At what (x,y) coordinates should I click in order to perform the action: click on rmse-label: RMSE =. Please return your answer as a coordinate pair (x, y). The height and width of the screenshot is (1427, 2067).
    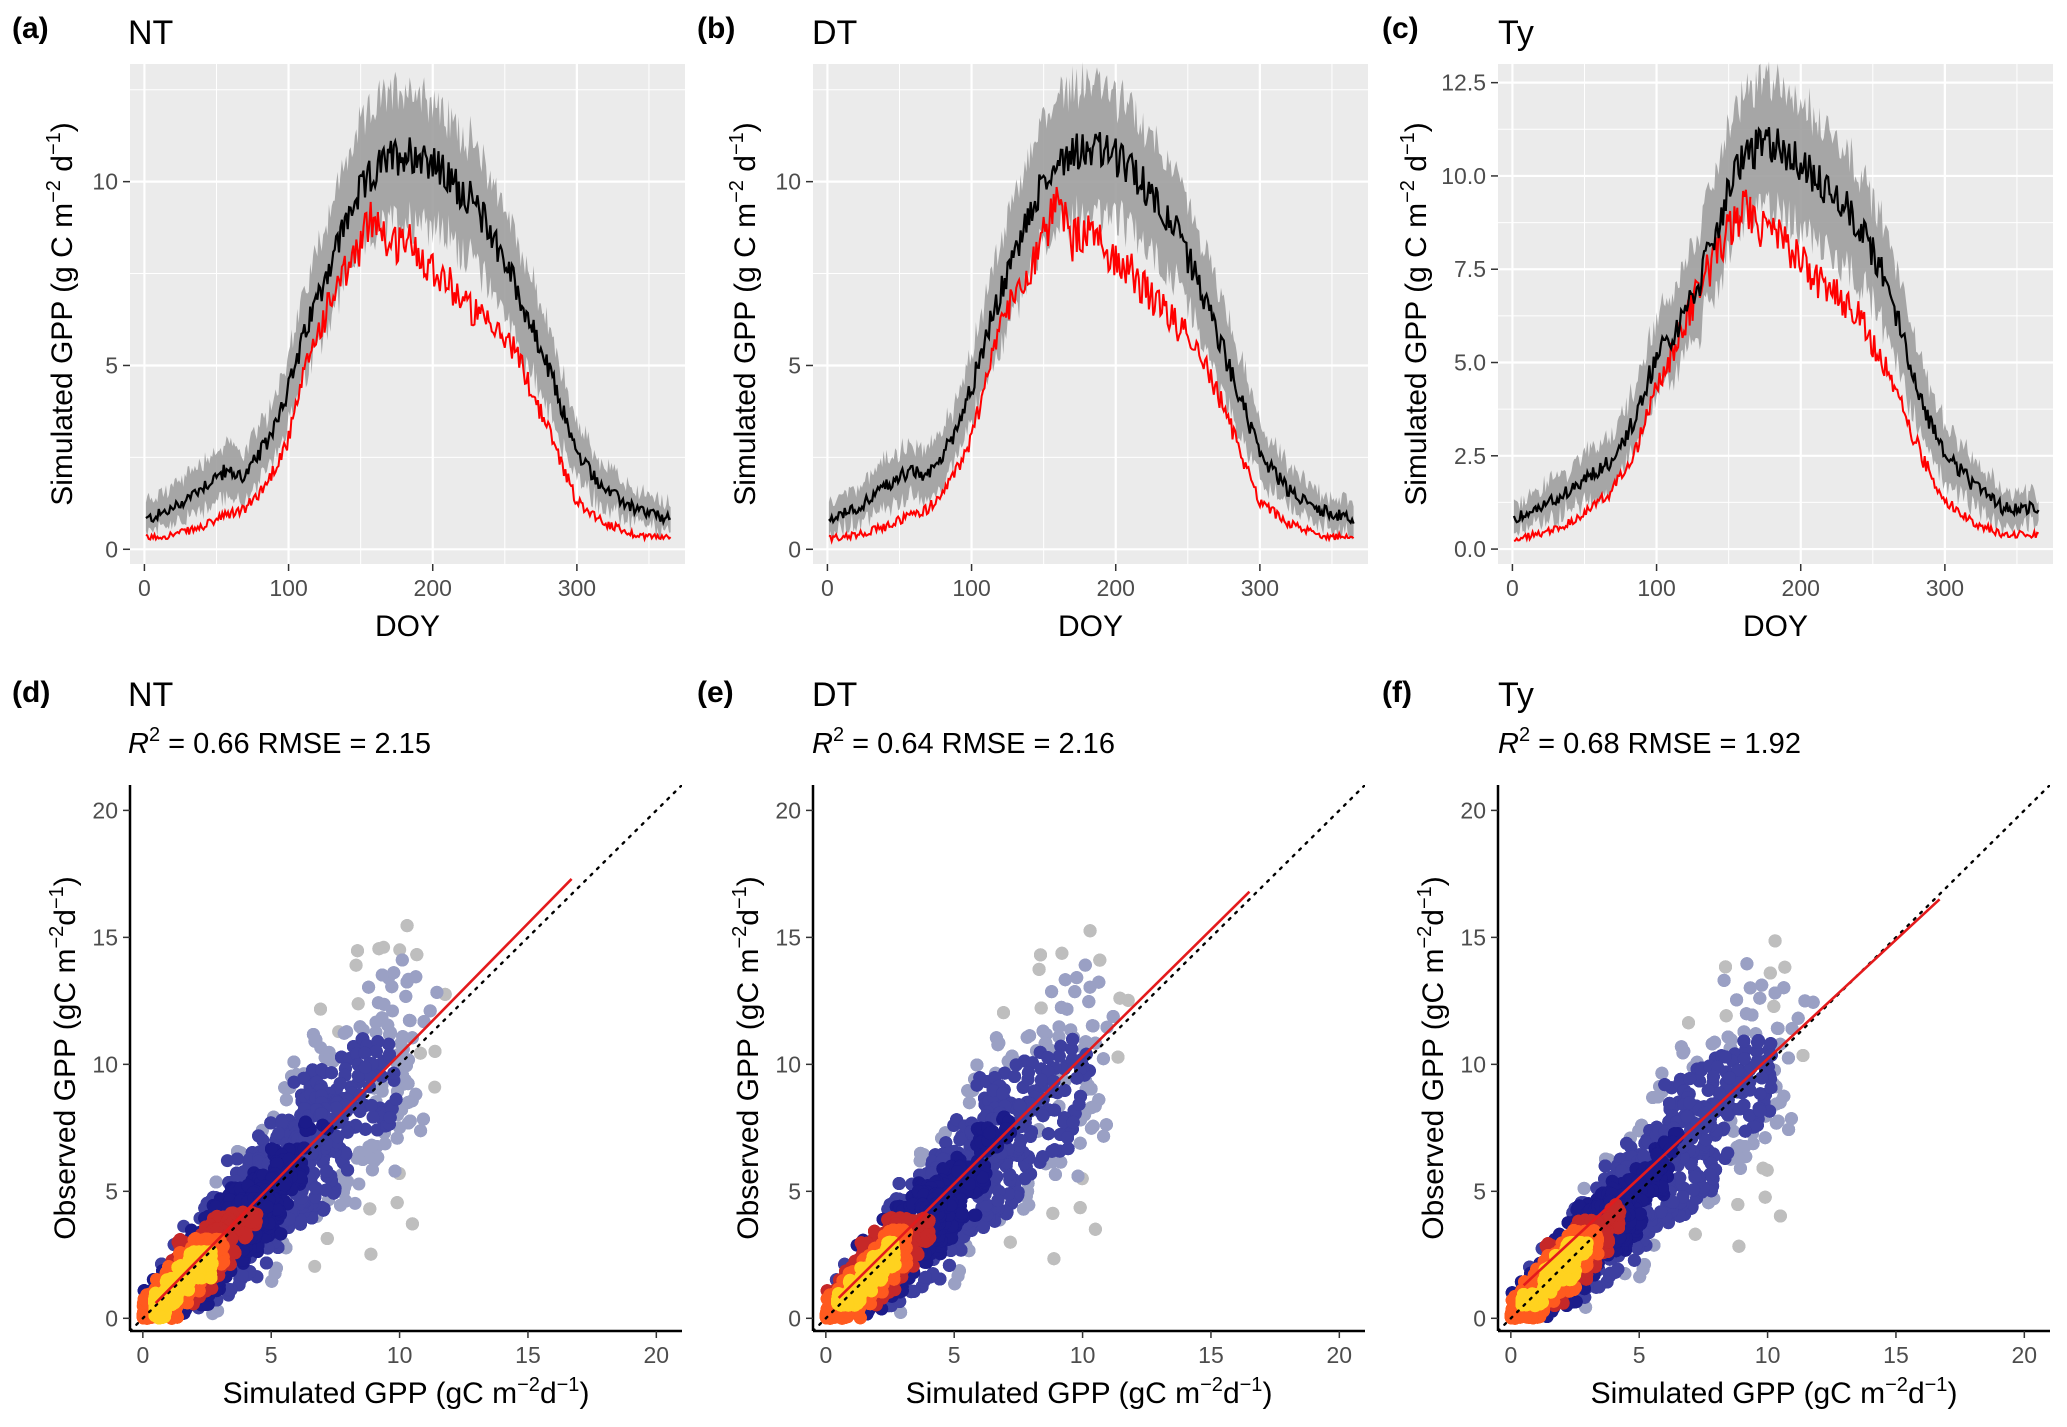
    Looking at the image, I should click on (312, 744).